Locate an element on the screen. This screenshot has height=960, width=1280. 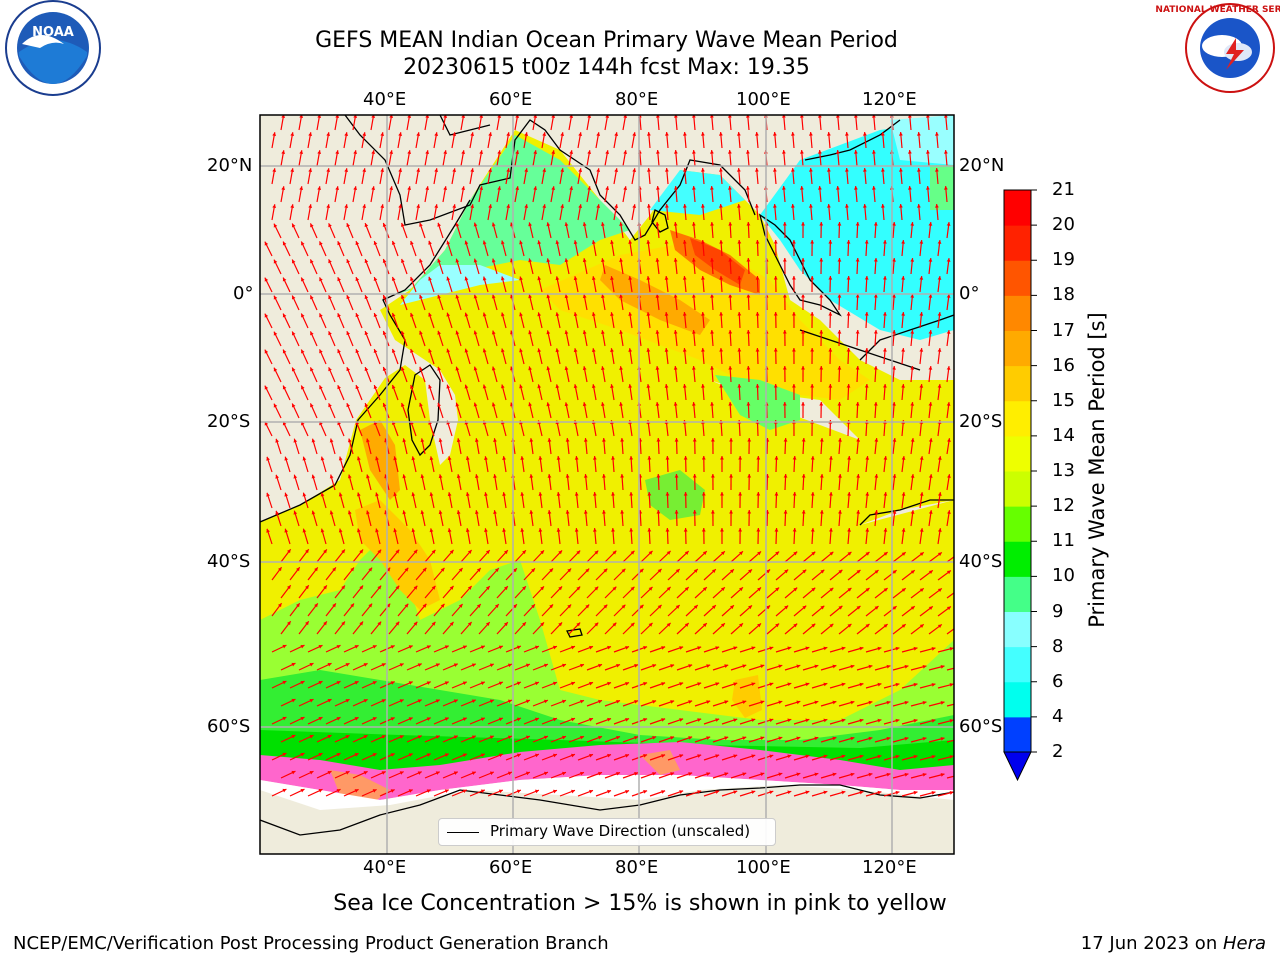
colorbar-tick-label: 21 is located at coordinates (1063, 189).